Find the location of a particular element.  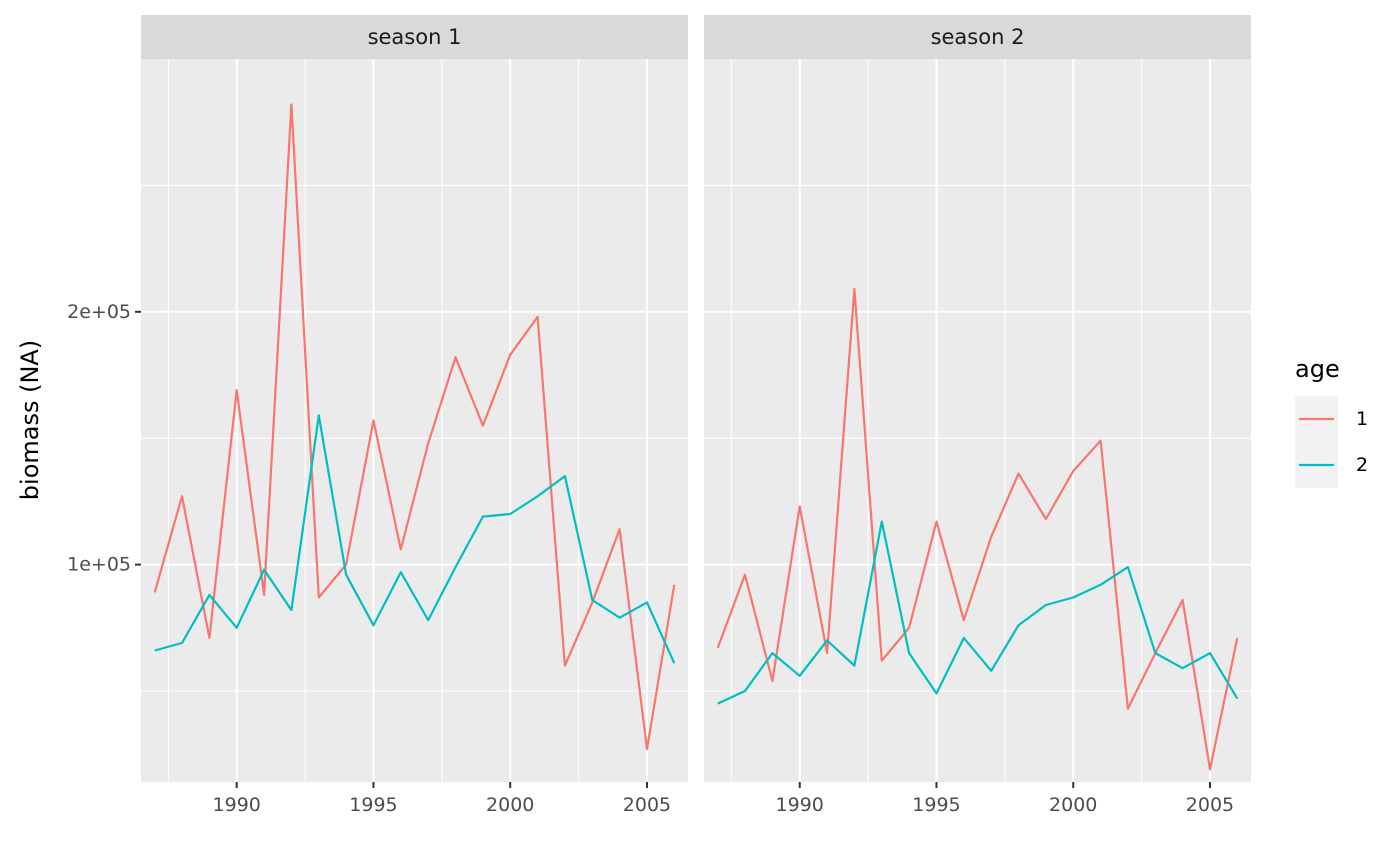

strip-label-season-2: season 2 is located at coordinates (978, 37).